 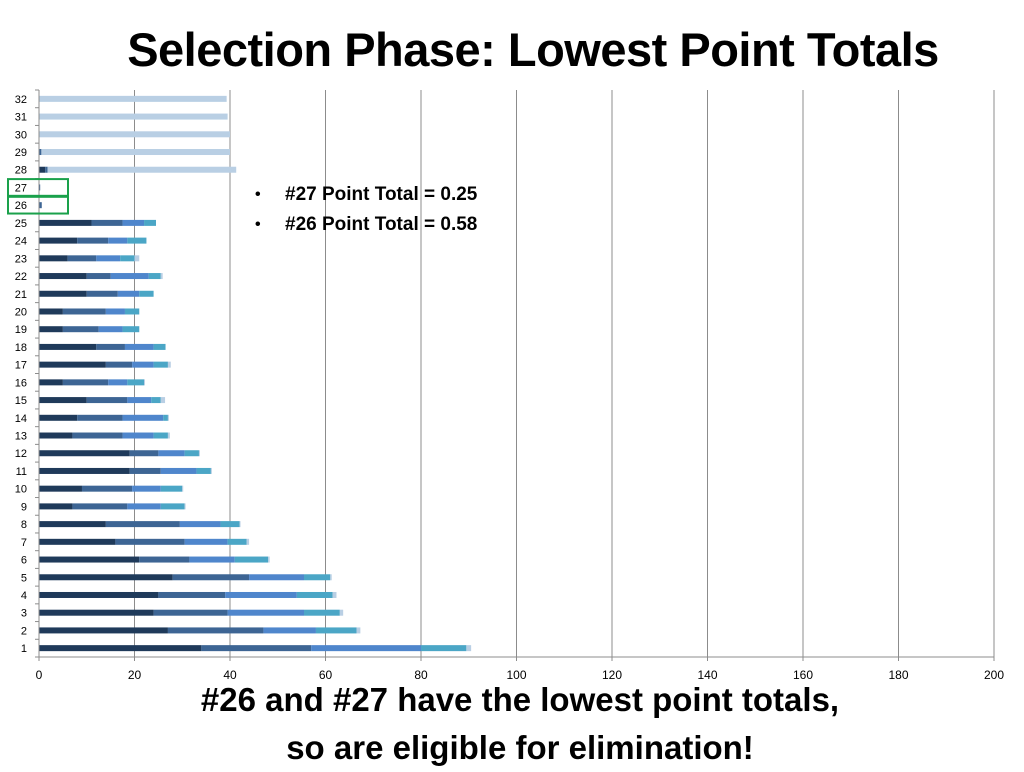 What do you see at coordinates (24, 614) in the screenshot?
I see `y-tick-label: 3` at bounding box center [24, 614].